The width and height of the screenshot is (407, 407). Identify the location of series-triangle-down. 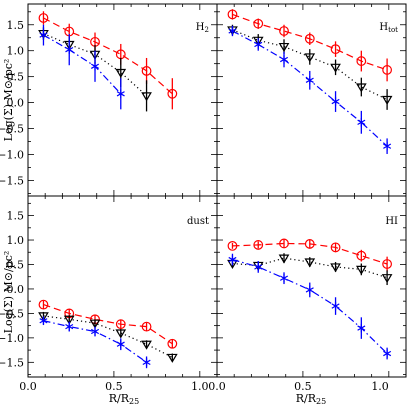
(108, 337).